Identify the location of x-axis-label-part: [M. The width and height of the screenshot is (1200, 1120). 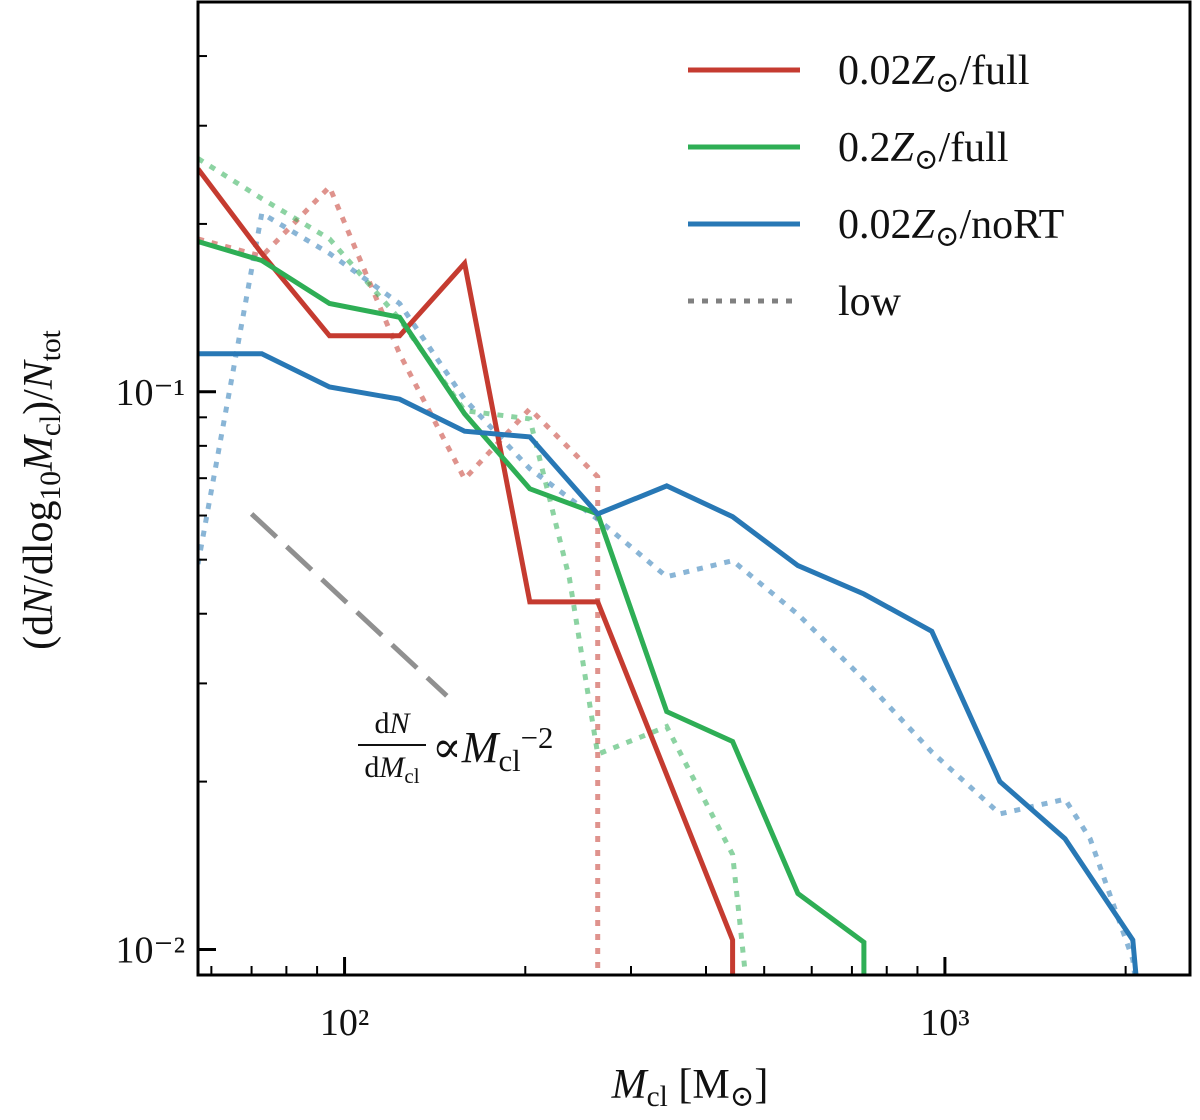
(699, 1085).